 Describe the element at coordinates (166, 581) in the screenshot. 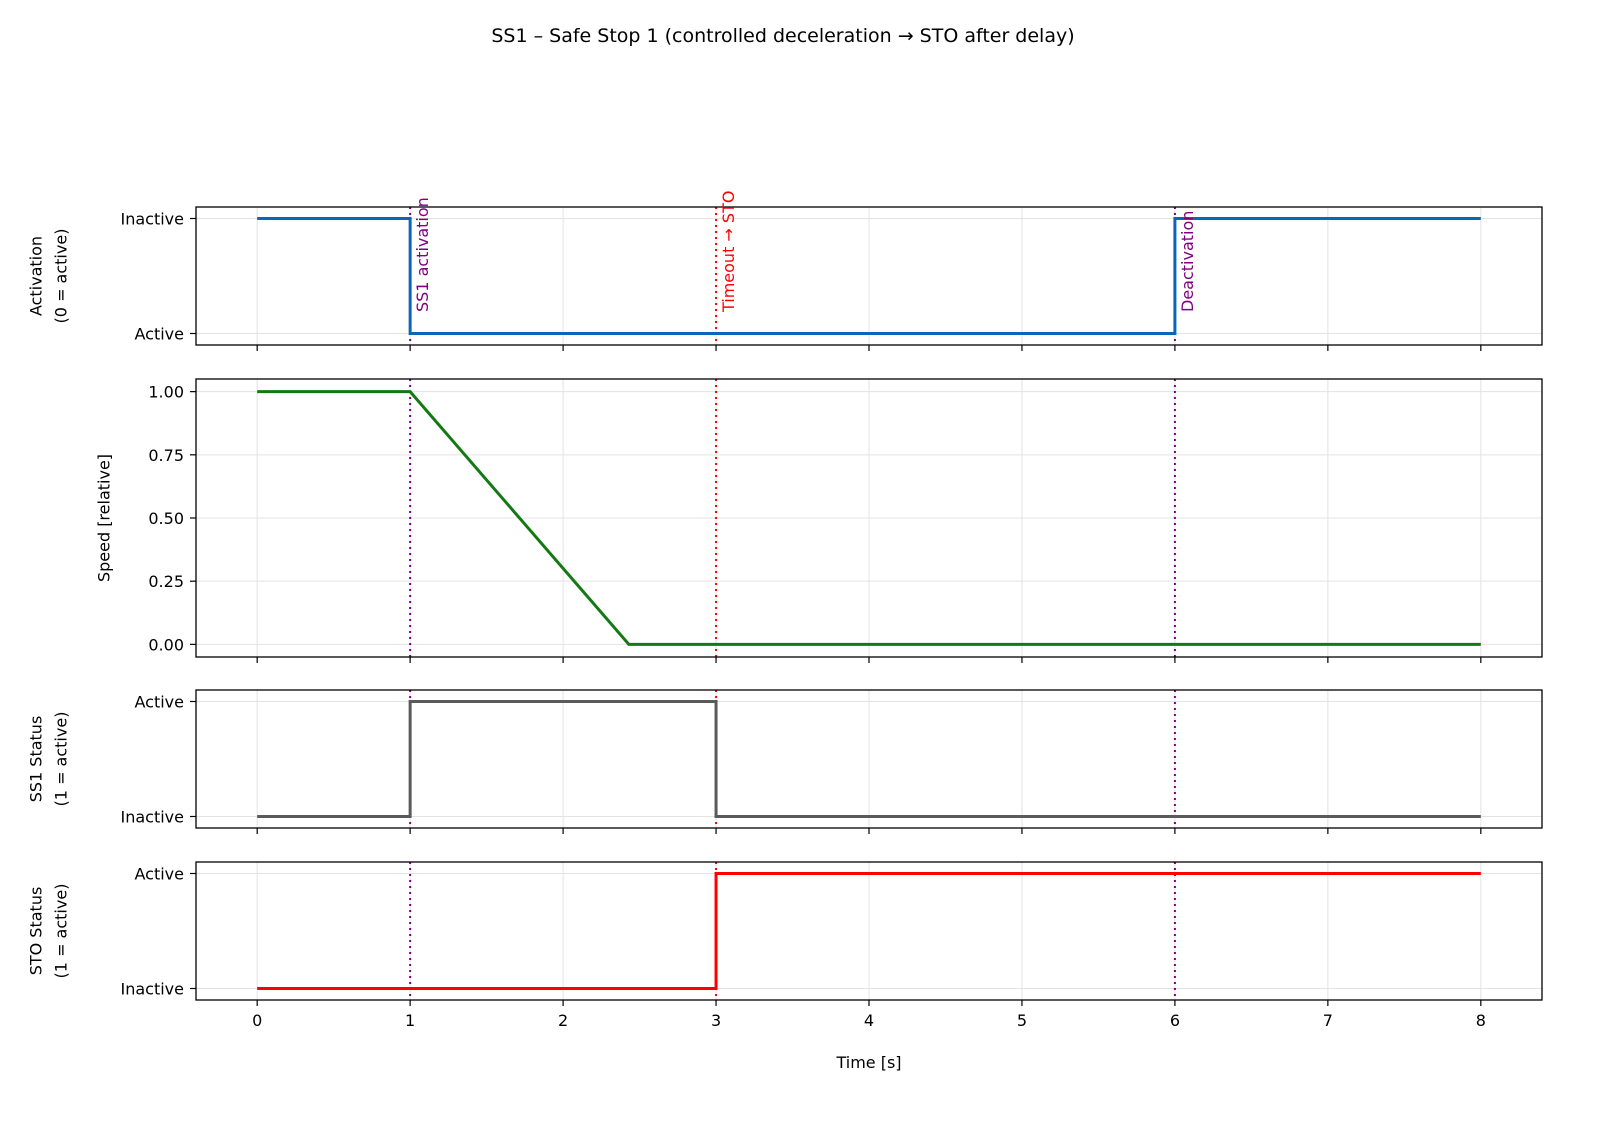

I see `y-tick-label: 0.25` at that location.